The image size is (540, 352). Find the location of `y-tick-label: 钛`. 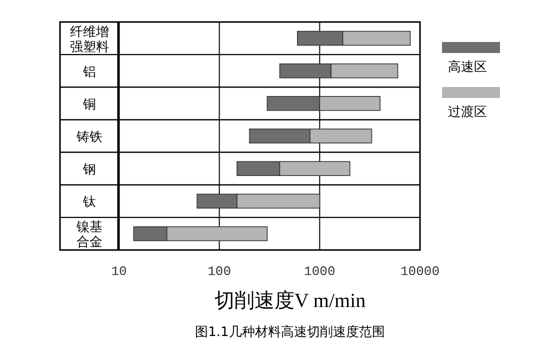

y-tick-label: 钛 is located at coordinates (89, 202).